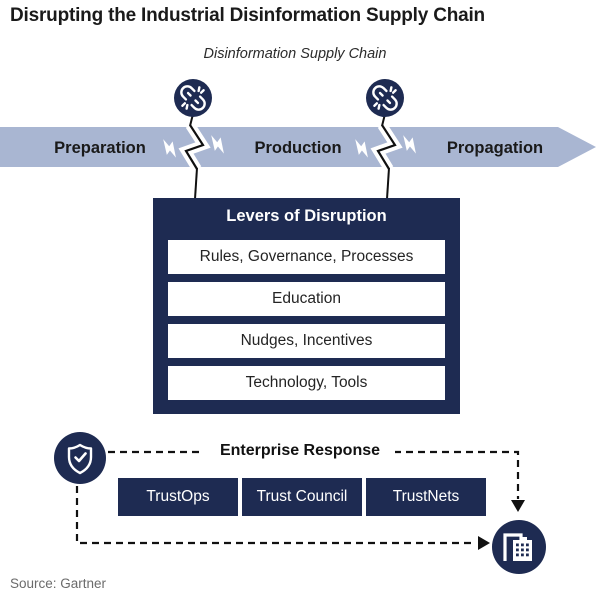 The height and width of the screenshot is (600, 600). Describe the element at coordinates (518, 506) in the screenshot. I see `down-arrow-icon` at that location.